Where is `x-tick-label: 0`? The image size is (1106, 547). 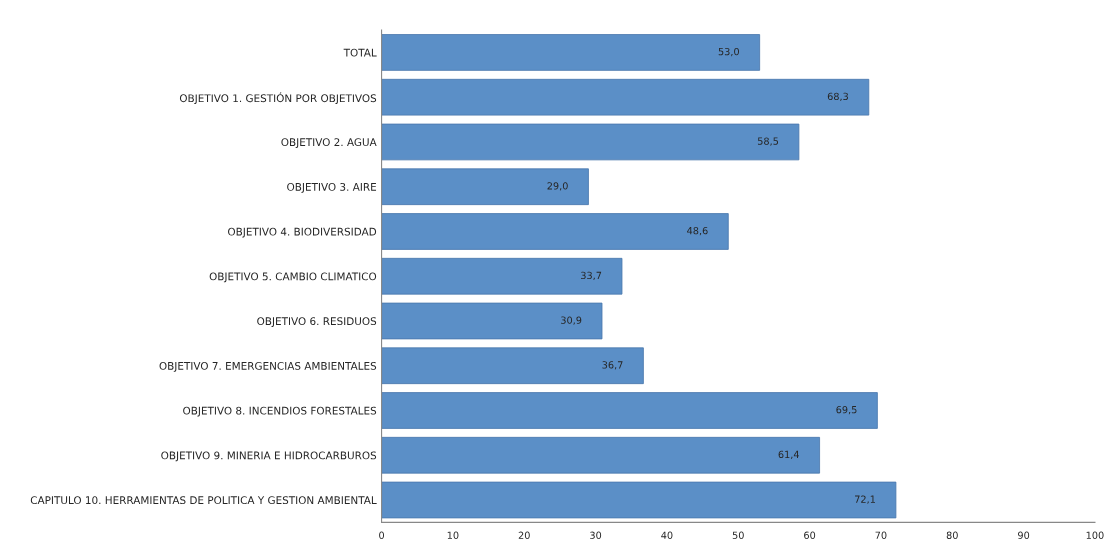 x-tick-label: 0 is located at coordinates (382, 535).